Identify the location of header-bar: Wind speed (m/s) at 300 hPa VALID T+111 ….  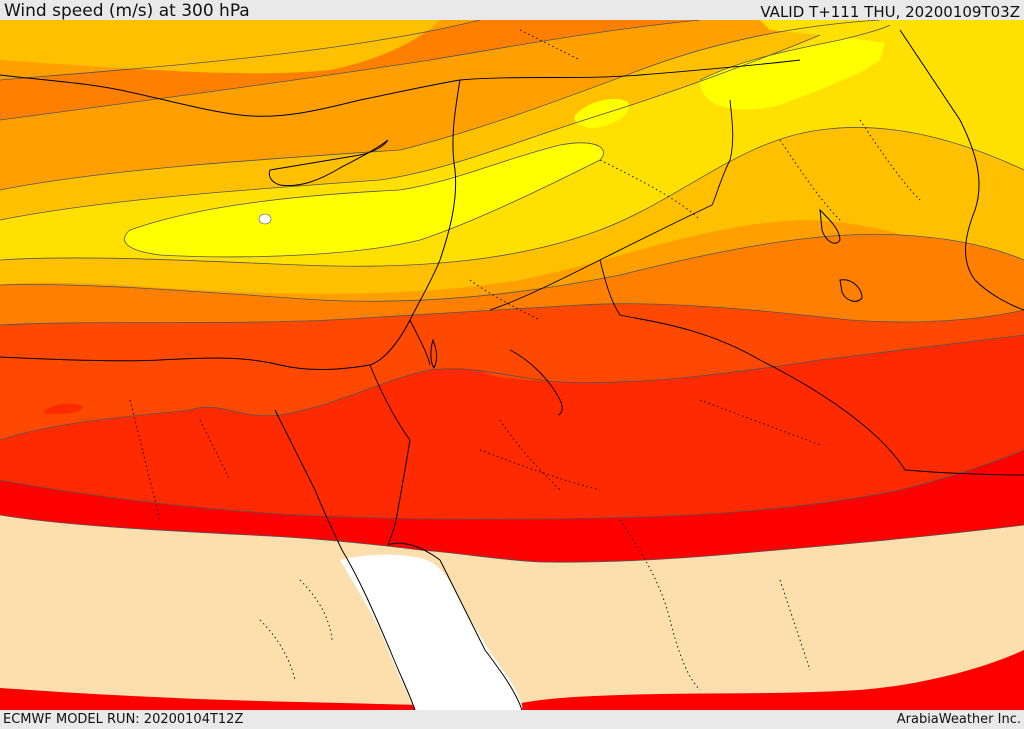
(512, 10).